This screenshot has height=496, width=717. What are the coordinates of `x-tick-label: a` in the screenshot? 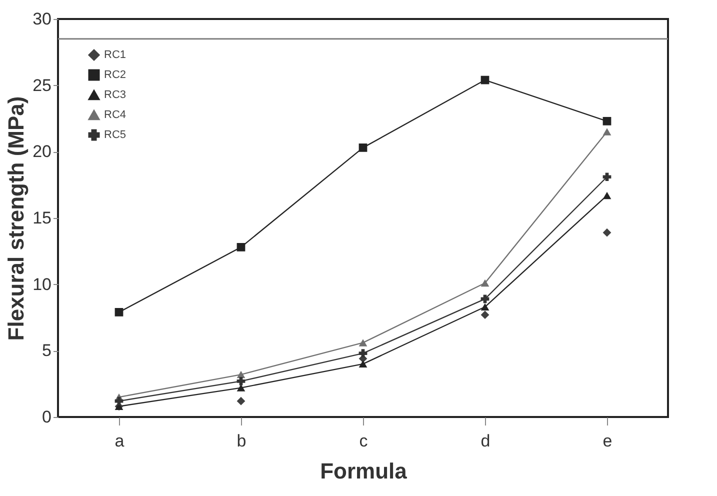 It's located at (119, 441).